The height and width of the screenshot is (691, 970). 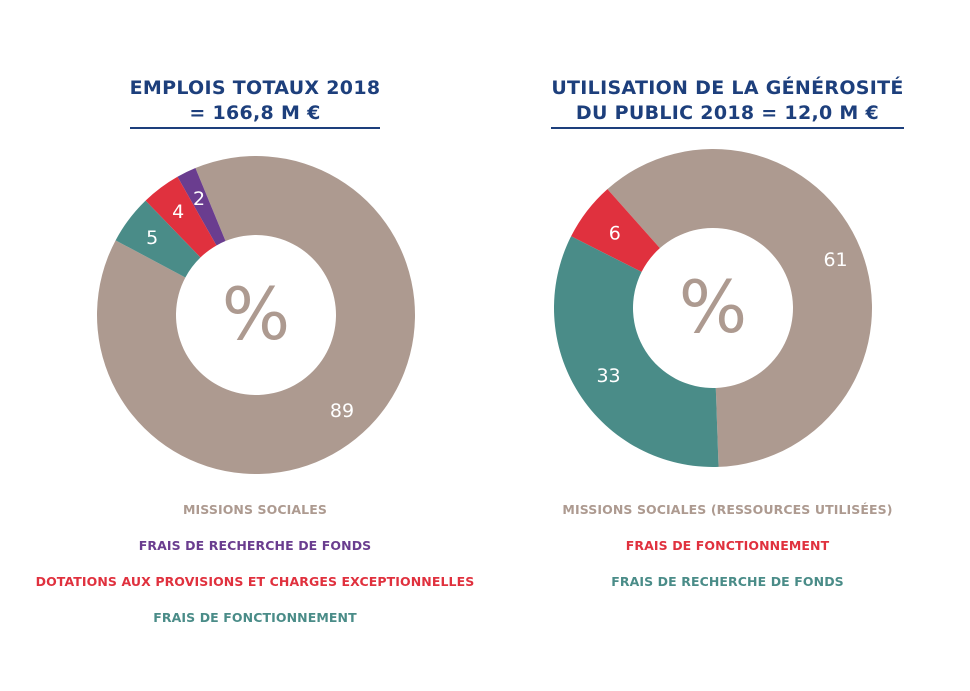 I want to click on slice-missions-sociales-ressources-utilisees, so click(x=739, y=307).